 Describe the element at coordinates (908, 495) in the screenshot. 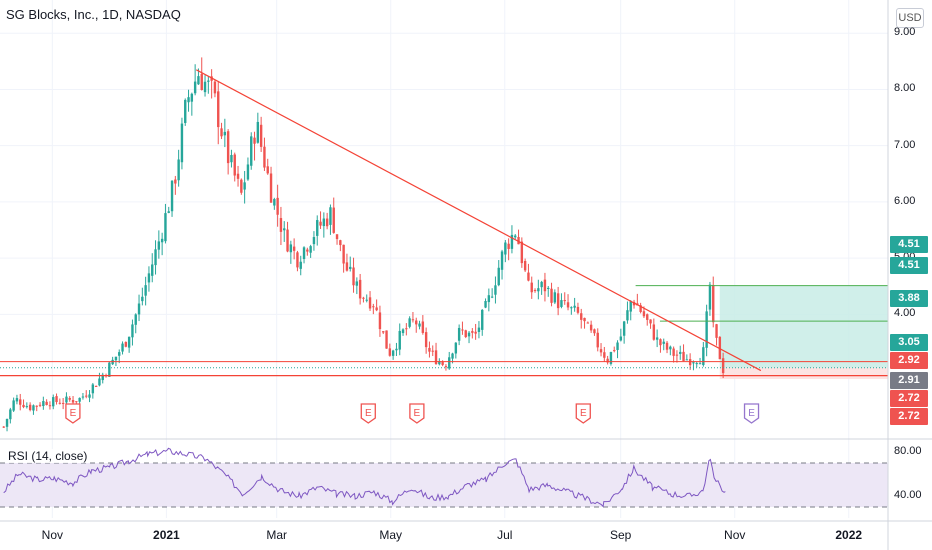

I see `rsi-tick-label: 40.00` at that location.